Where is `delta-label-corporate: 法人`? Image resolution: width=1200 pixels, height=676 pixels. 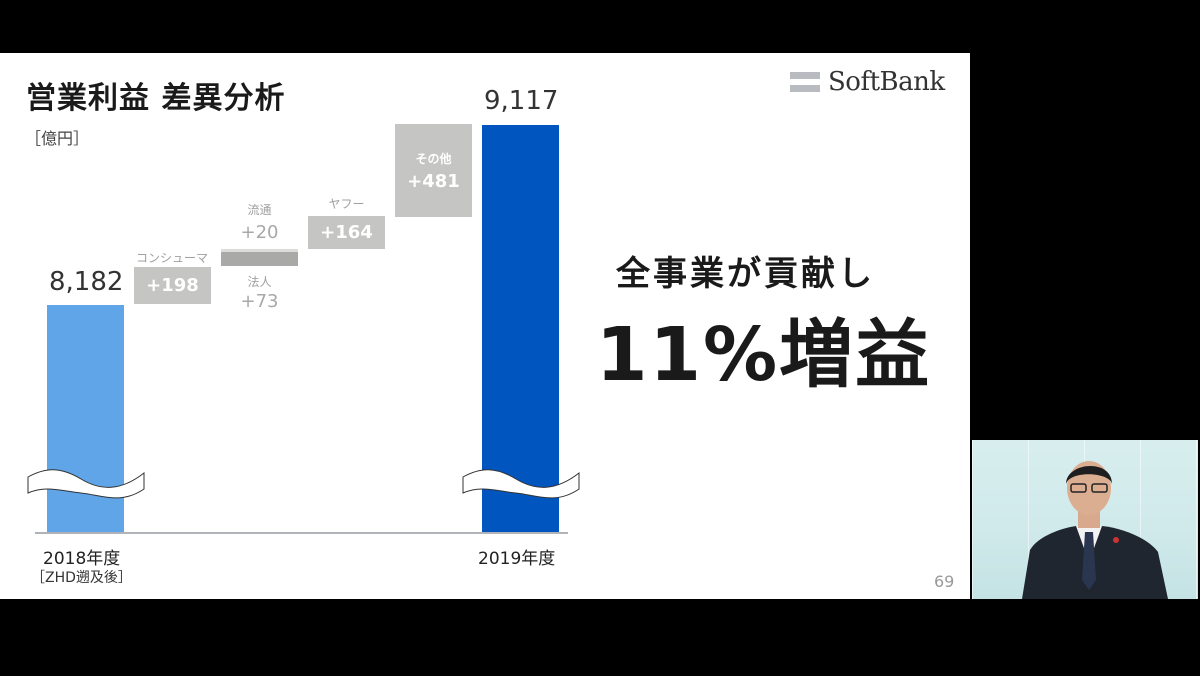
delta-label-corporate: 法人 is located at coordinates (259, 282).